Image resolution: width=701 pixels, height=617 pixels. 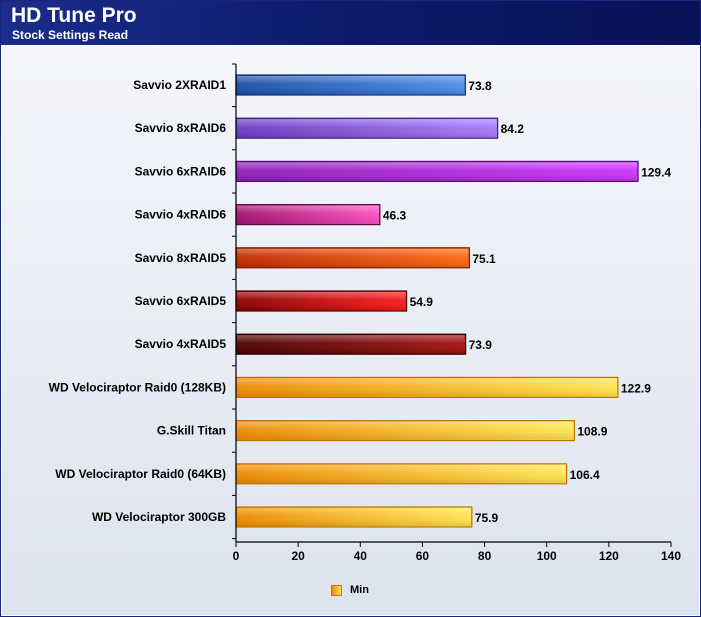 I want to click on x-tick-label: 0, so click(x=236, y=556).